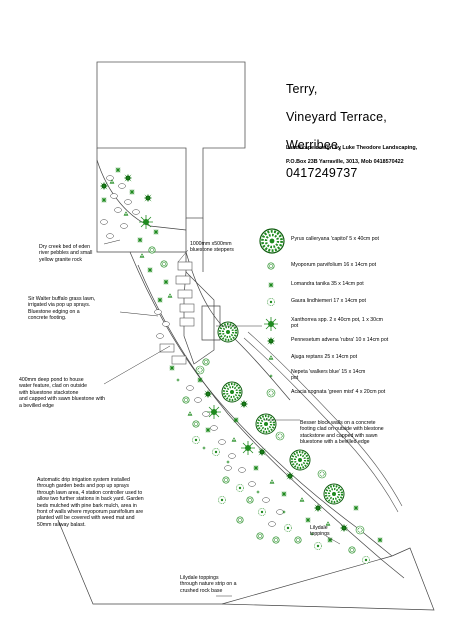  What do you see at coordinates (328, 375) in the screenshot?
I see `legend-label-nepeta: Nepeta 'walkers blue' 15 x 14cm pot` at bounding box center [328, 375].